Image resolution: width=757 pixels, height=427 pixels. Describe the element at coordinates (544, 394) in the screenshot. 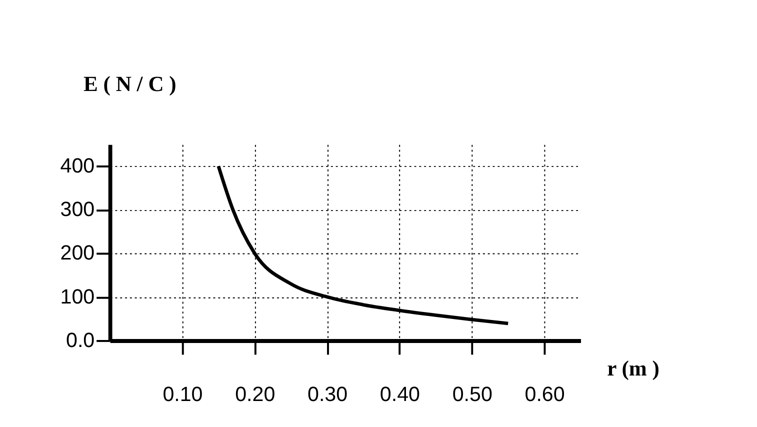

I see `x-tick-label: 0.60` at that location.